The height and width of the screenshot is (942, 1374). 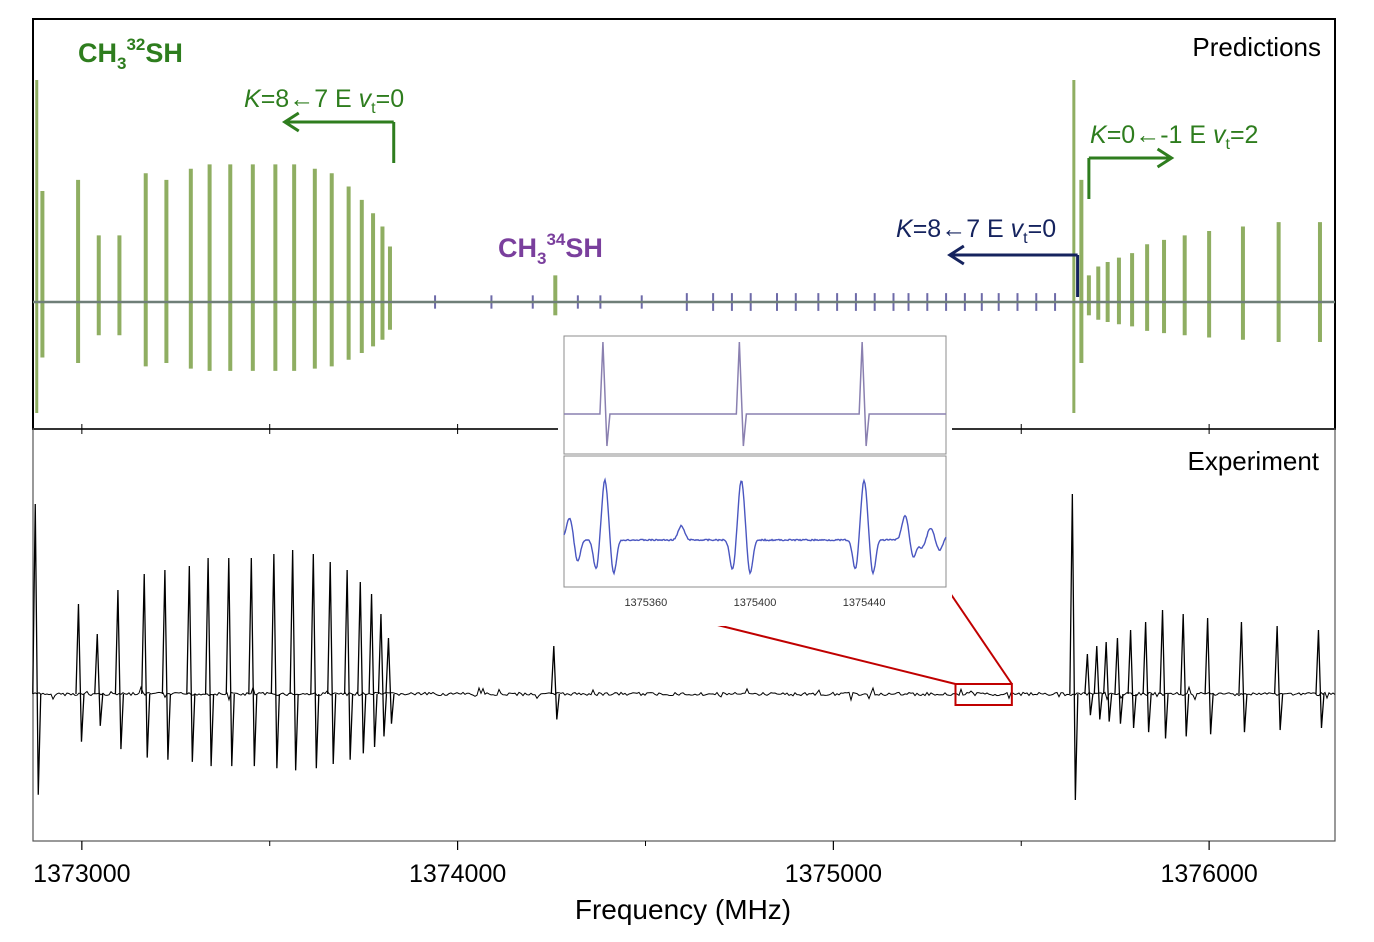 I want to click on ch32-tail: SH, so click(x=164, y=53).